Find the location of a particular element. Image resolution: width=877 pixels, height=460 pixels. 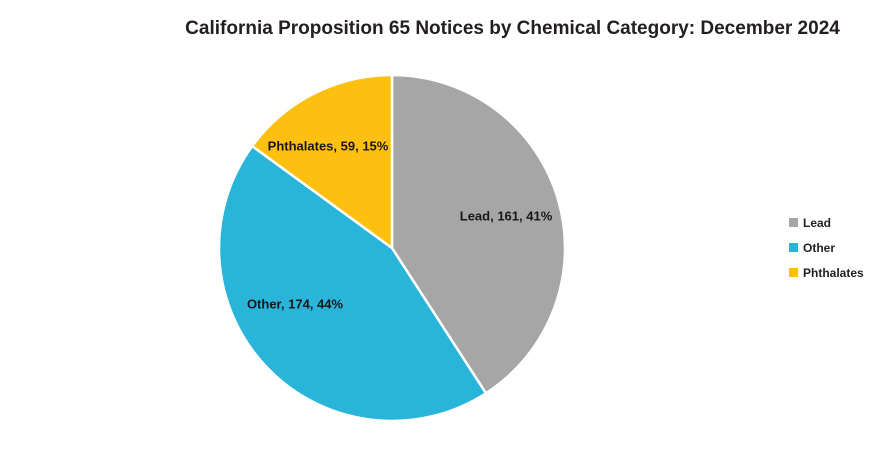

slice-label-lead: Lead, 161, 41% is located at coordinates (506, 216).